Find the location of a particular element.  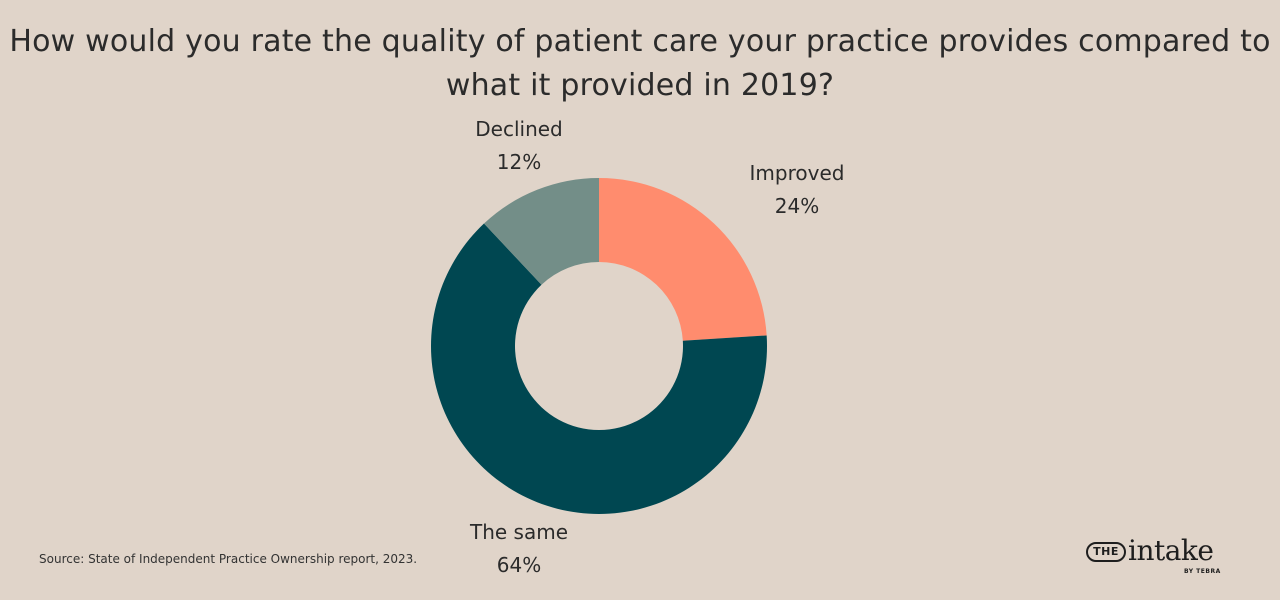

slice-label-the-same: The same is located at coordinates (518, 532).